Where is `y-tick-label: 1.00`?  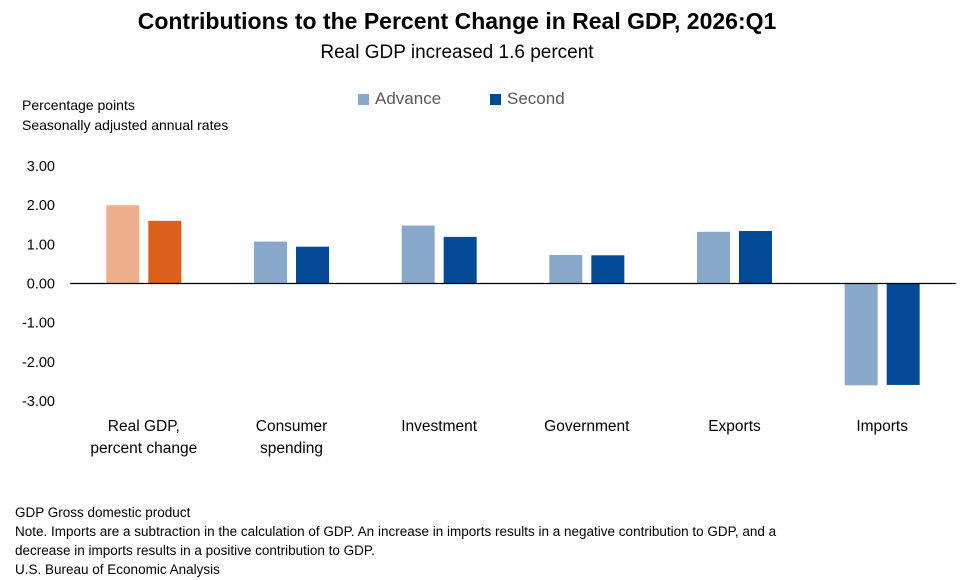
y-tick-label: 1.00 is located at coordinates (41, 245).